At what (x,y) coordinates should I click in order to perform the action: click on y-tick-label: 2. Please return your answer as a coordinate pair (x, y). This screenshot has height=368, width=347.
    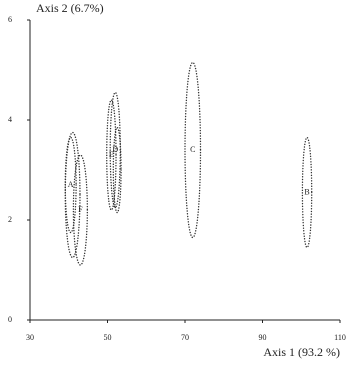
    Looking at the image, I should click on (10, 219).